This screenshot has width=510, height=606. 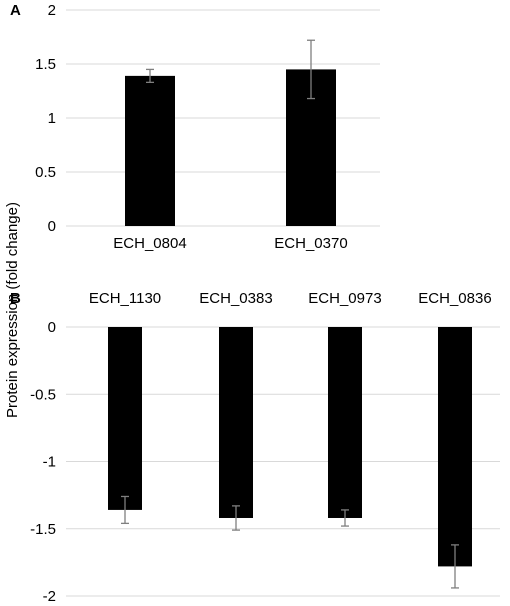 I want to click on panel-a-label: A, so click(x=15, y=10).